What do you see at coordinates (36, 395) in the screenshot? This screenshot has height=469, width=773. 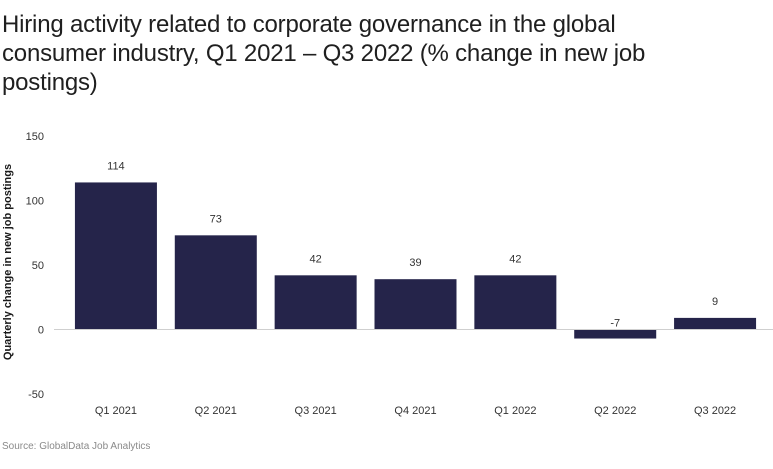 I see `y-tick-label: -50` at bounding box center [36, 395].